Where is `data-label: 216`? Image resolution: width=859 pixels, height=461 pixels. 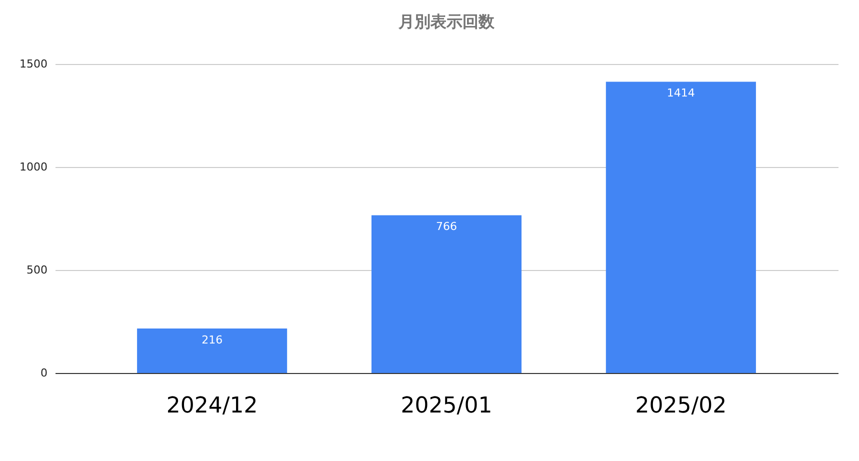 data-label: 216 is located at coordinates (212, 340).